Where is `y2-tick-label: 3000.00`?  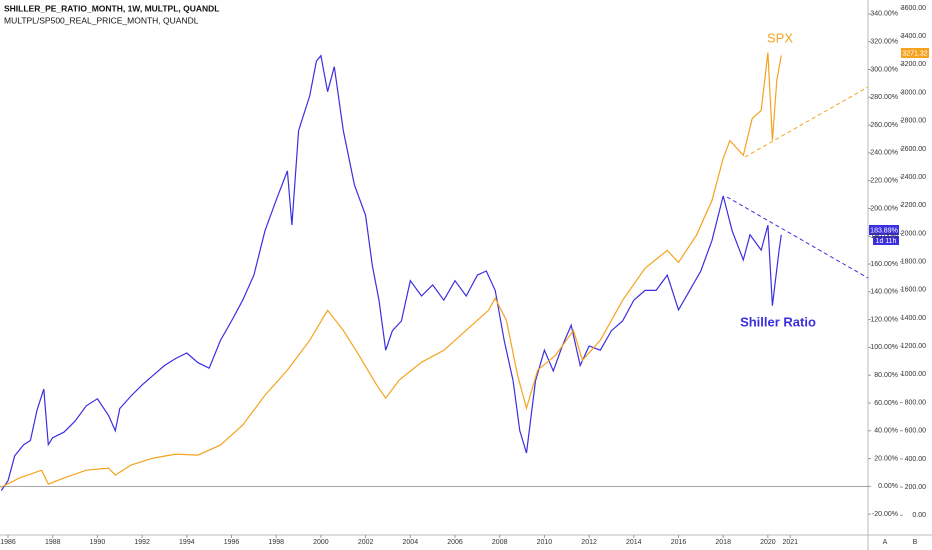
y2-tick-label: 3000.00 is located at coordinates (913, 92).